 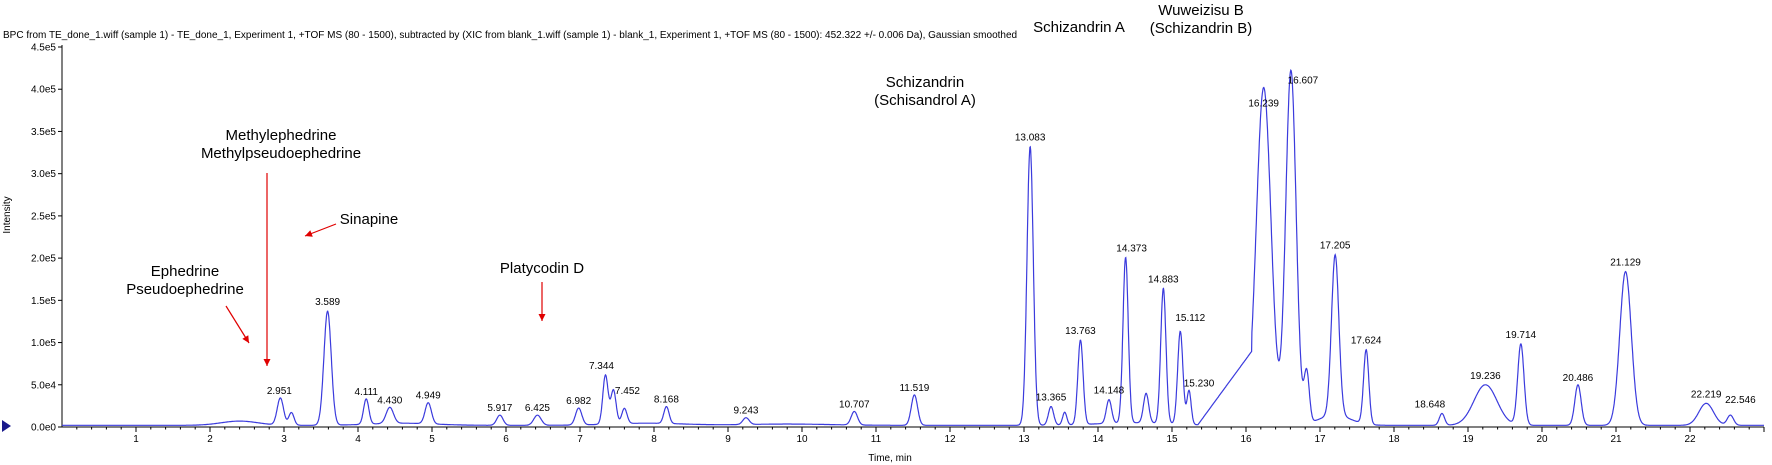 I want to click on x-tick-label: 14, so click(x=1098, y=439).